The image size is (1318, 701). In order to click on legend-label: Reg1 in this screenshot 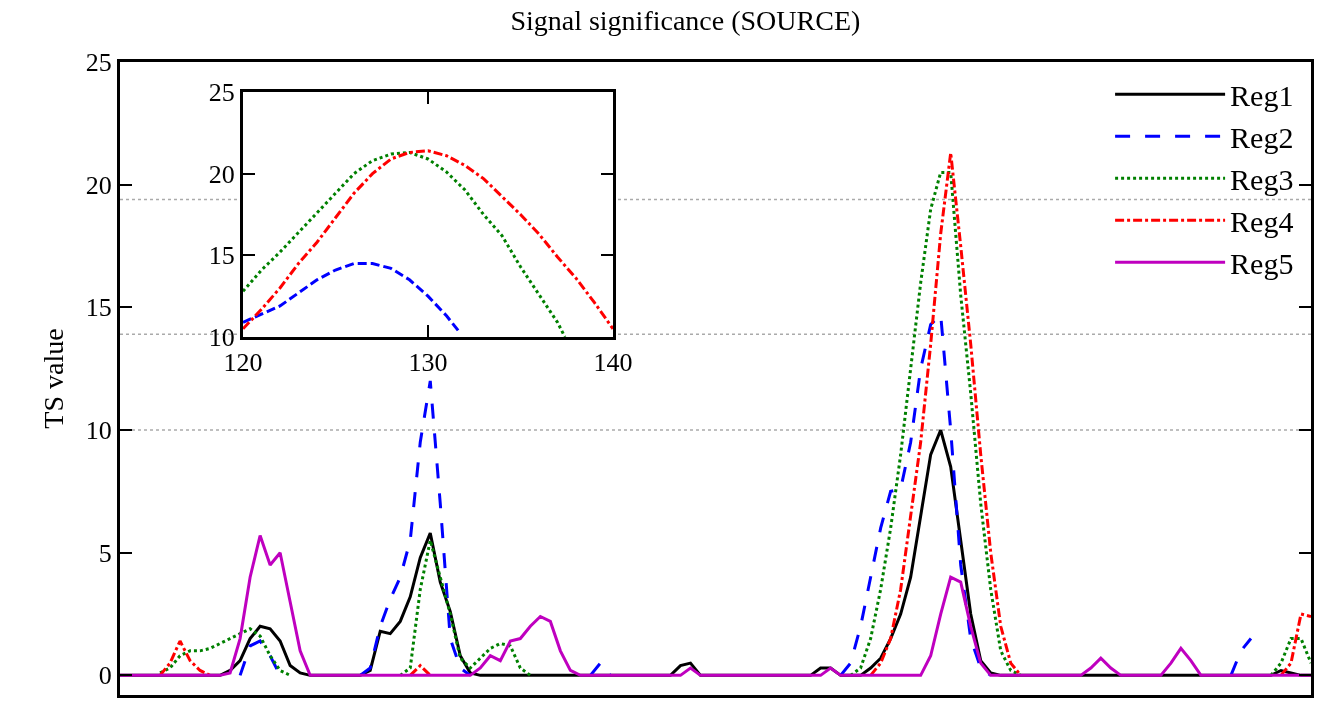, I will do `click(1262, 96)`.